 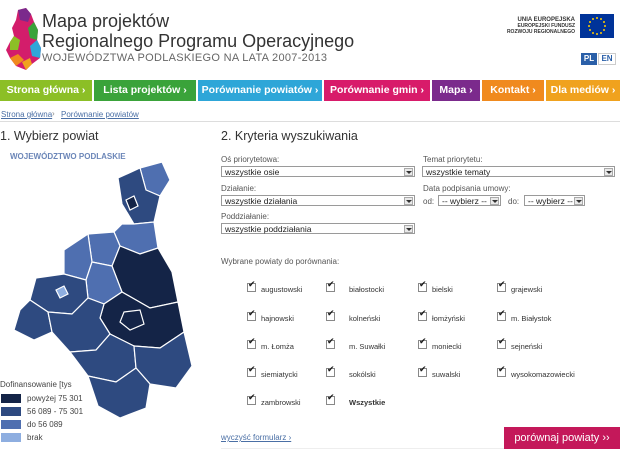 I want to click on od-select-value: -- wybierz --, so click(x=464, y=201).